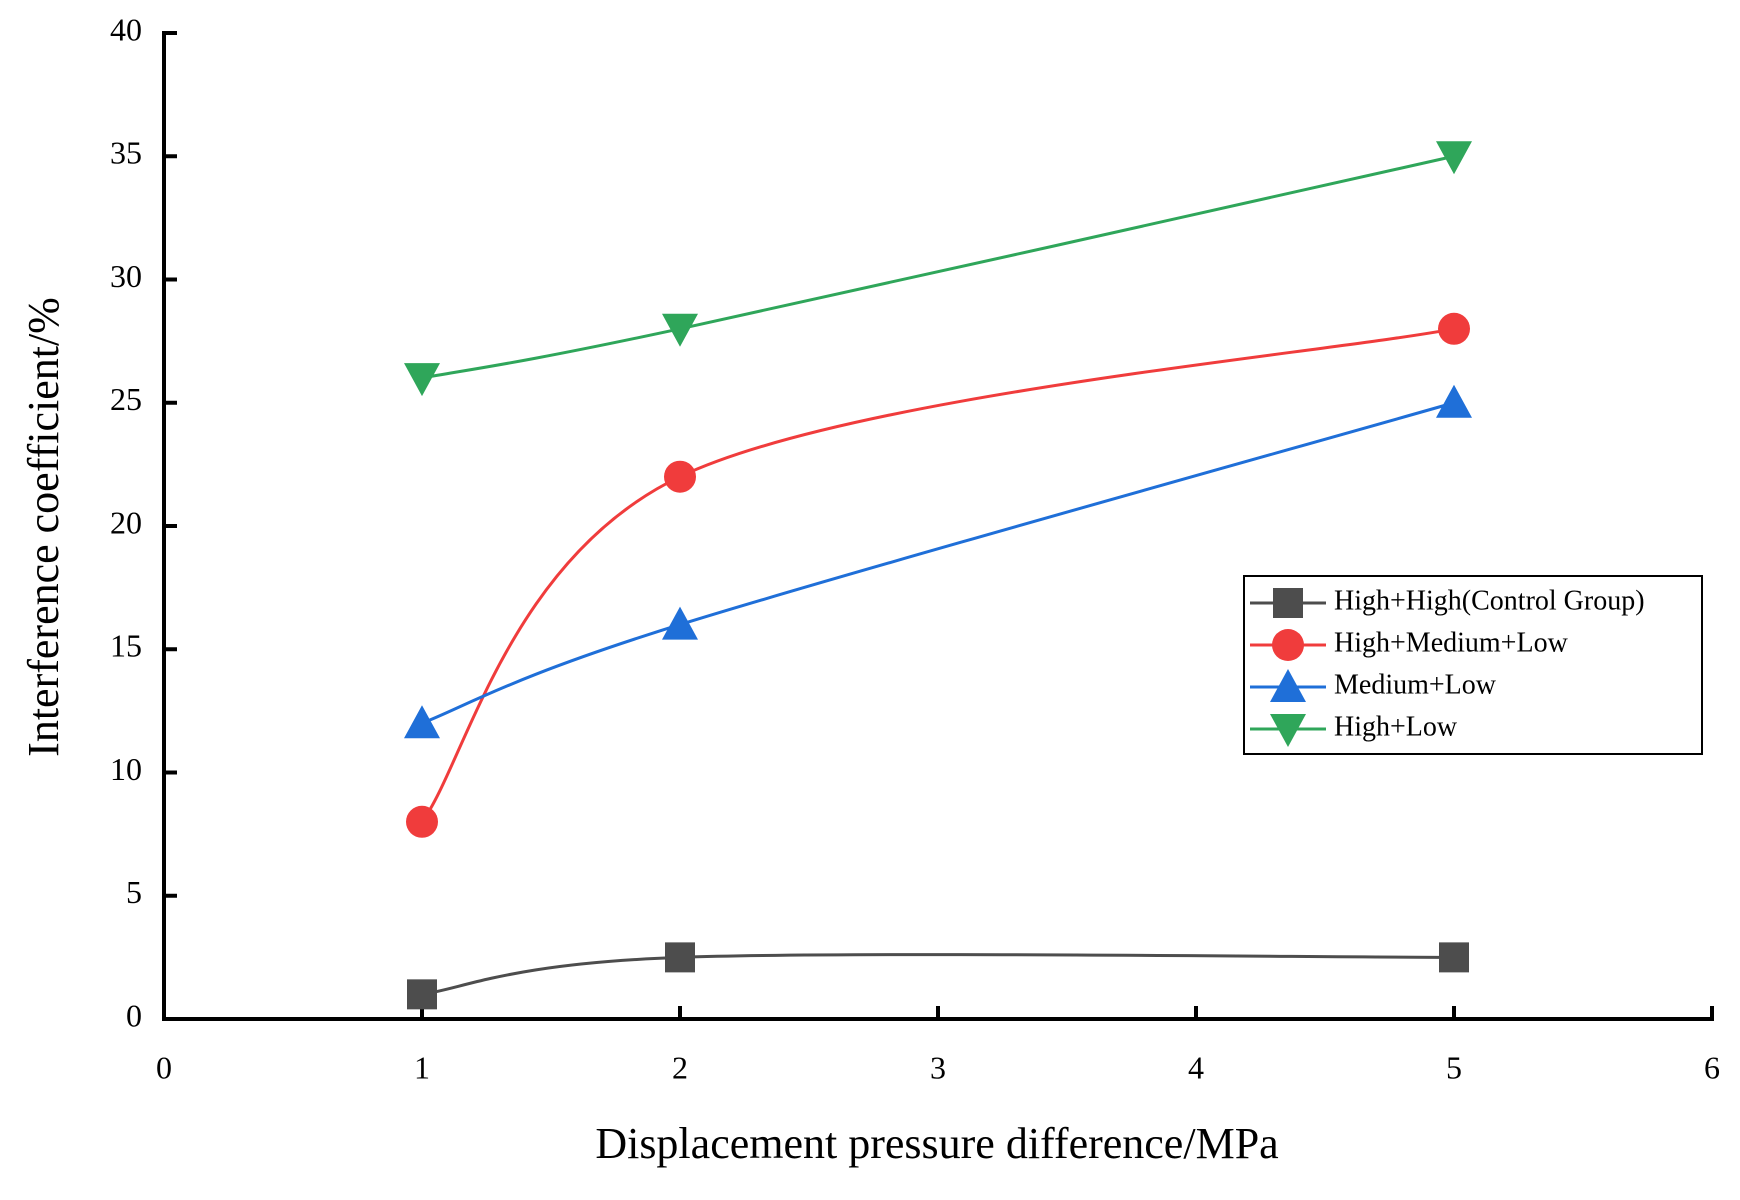 The height and width of the screenshot is (1200, 1740). What do you see at coordinates (126, 522) in the screenshot?
I see `y-tick-label: 20` at bounding box center [126, 522].